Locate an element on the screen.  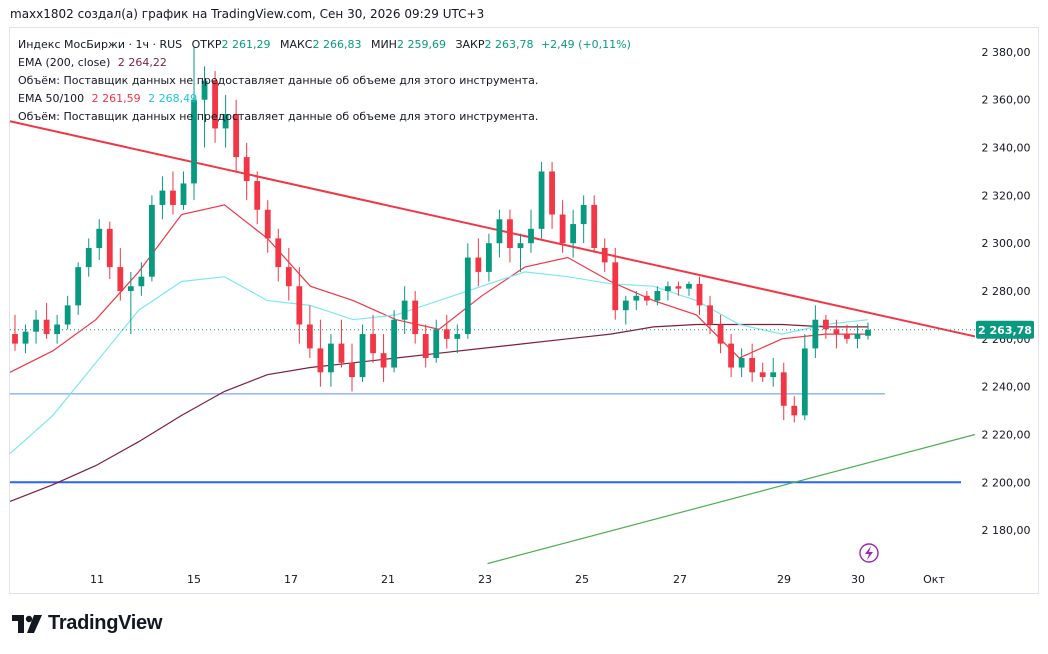
trendline-support-rising is located at coordinates (731, 499).